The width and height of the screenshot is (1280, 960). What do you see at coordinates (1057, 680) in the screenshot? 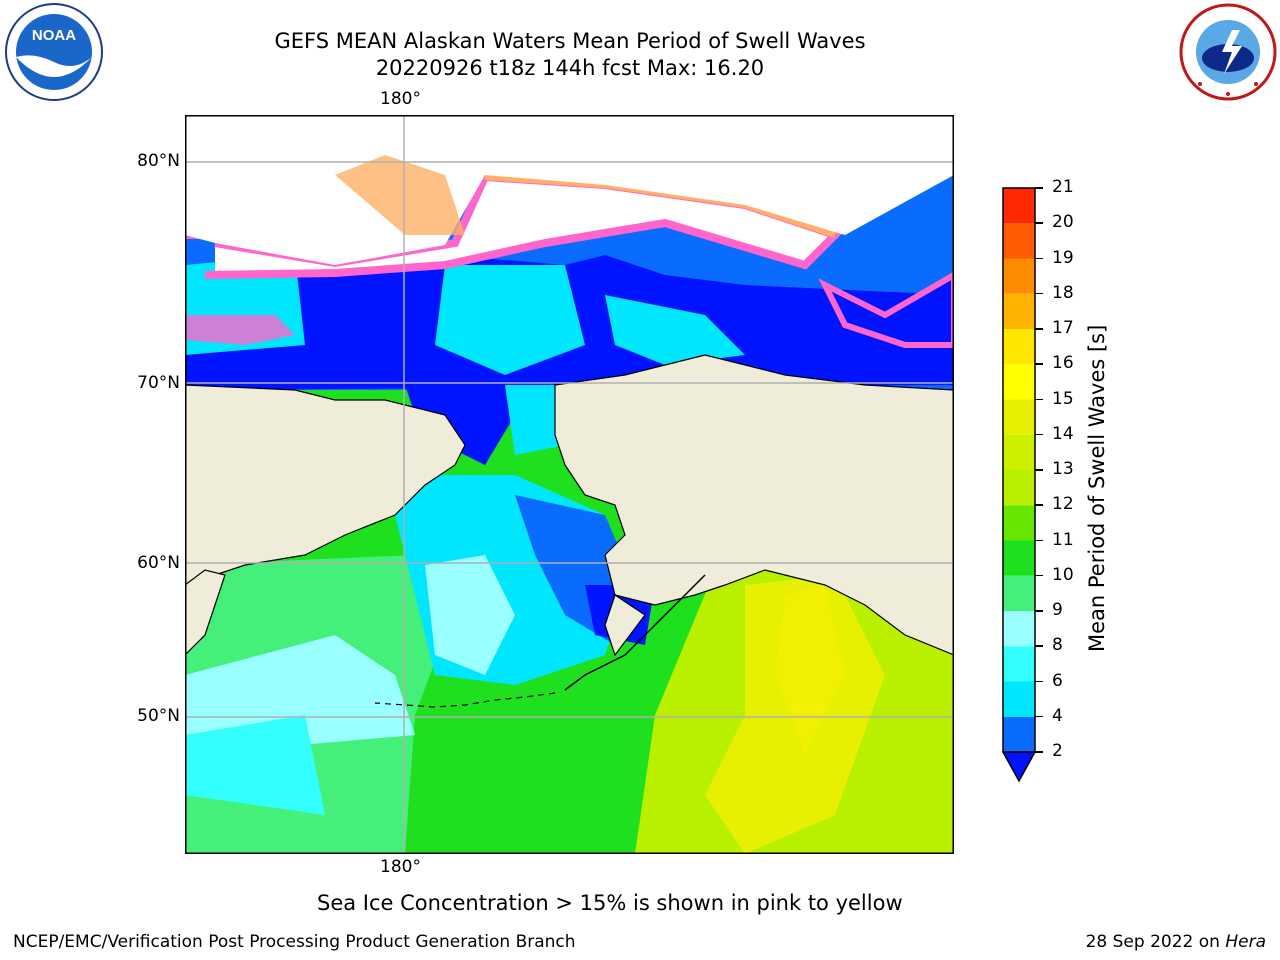
I see `colorbar-tick-label: 6` at bounding box center [1057, 680].